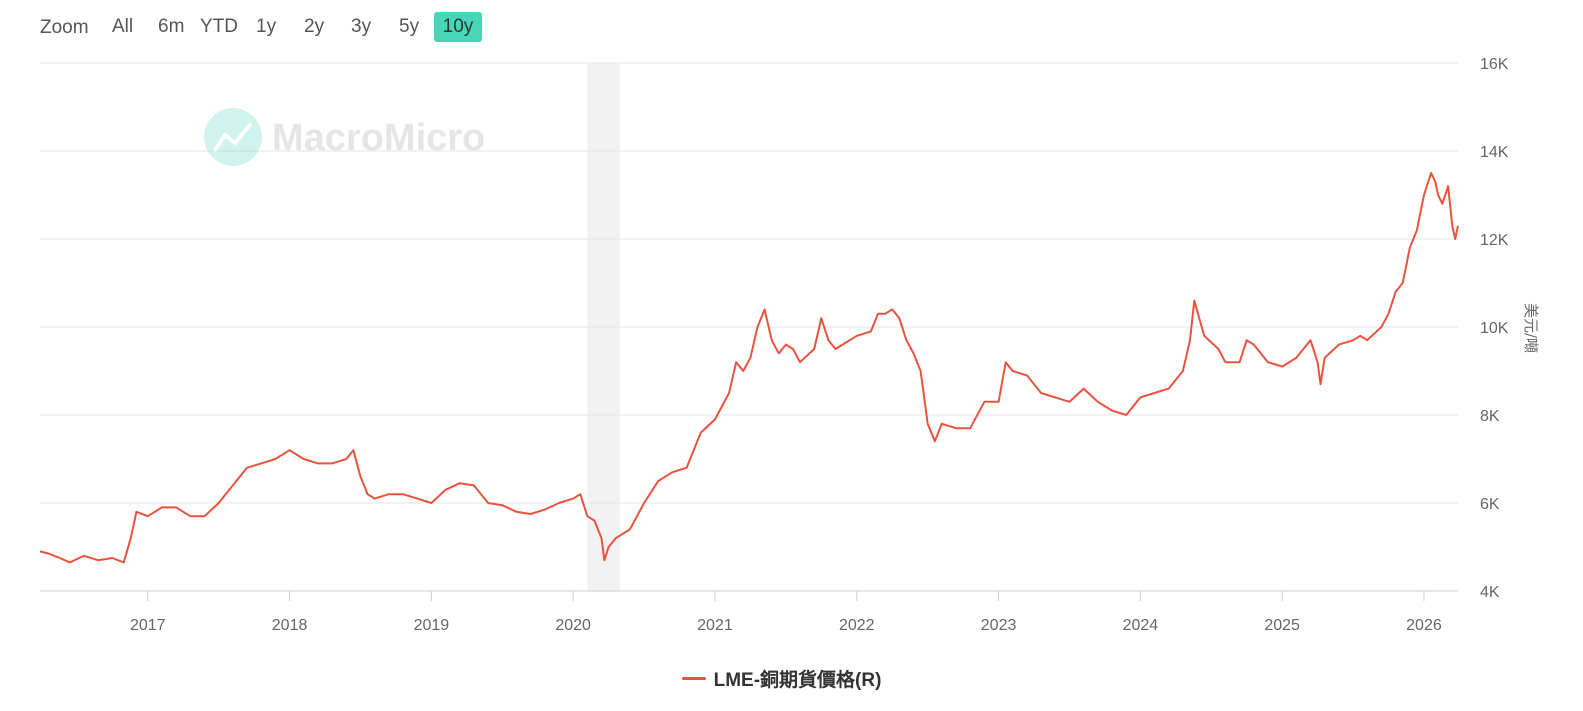  What do you see at coordinates (1531, 328) in the screenshot?
I see `y-axis-title: 美元/噸` at bounding box center [1531, 328].